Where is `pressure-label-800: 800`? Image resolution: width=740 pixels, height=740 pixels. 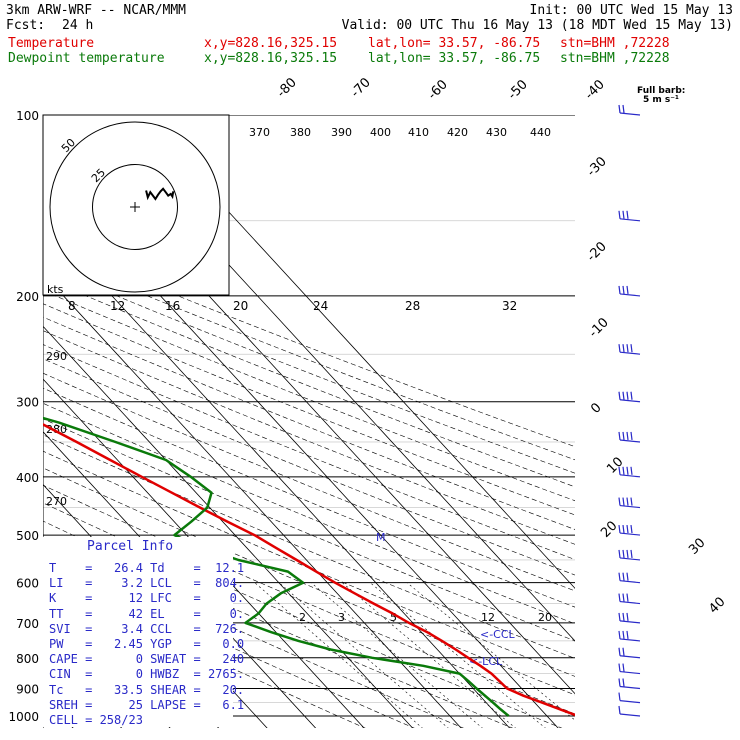
pressure-label-800: 800 is located at coordinates (27, 659).